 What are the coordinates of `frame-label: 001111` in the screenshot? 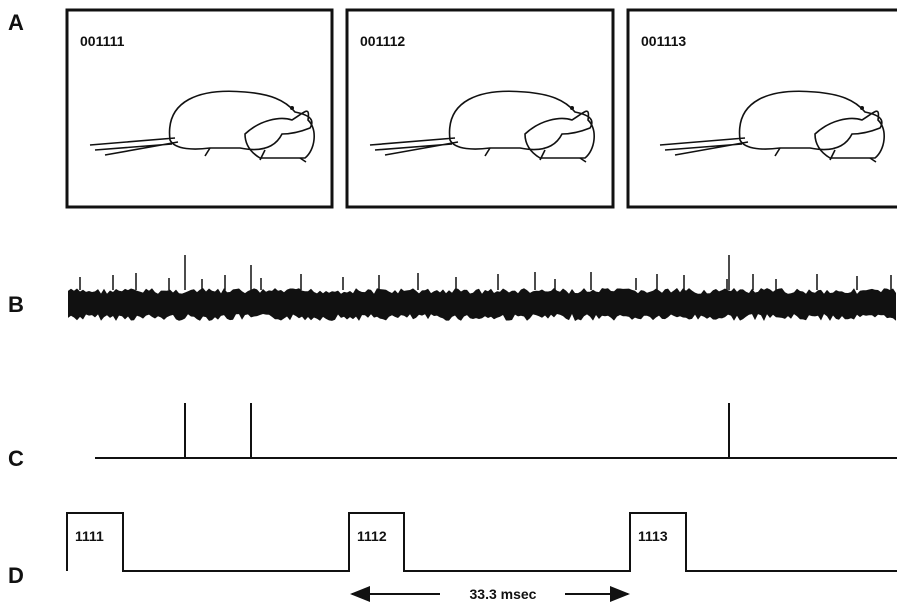 It's located at (102, 41).